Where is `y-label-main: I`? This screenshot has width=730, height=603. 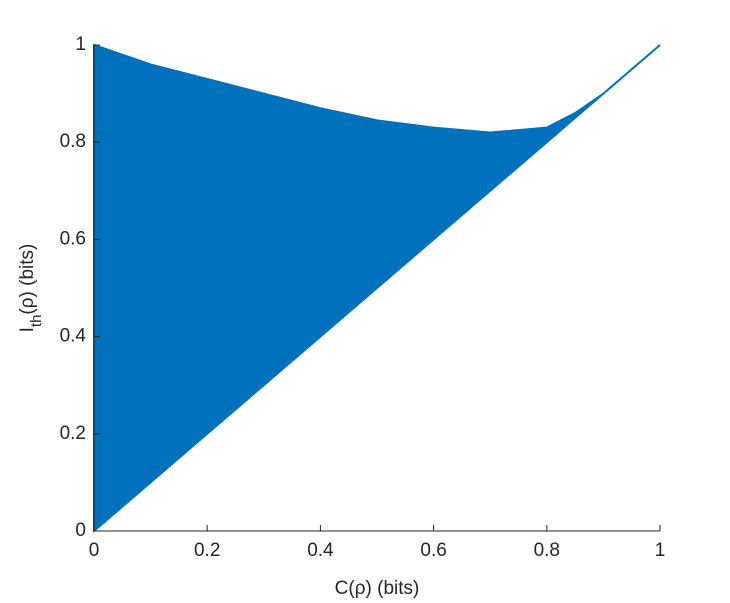
y-label-main: I is located at coordinates (27, 329).